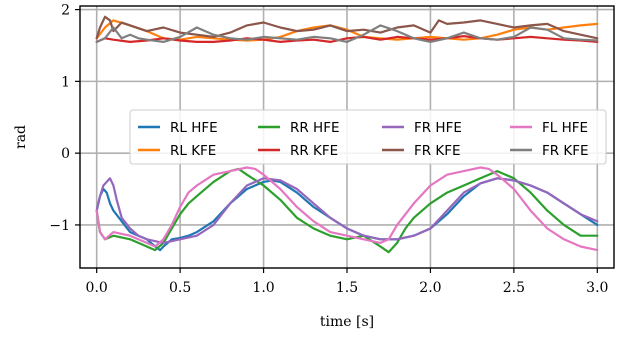 The height and width of the screenshot is (337, 636). I want to click on x-tick-label: 2.0, so click(430, 288).